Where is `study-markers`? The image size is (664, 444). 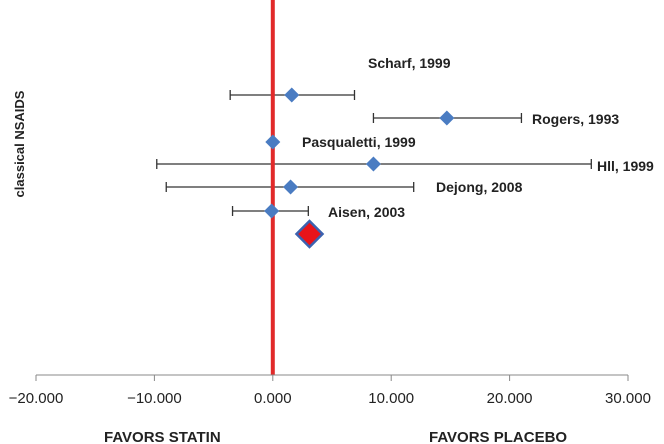 study-markers is located at coordinates (359, 153).